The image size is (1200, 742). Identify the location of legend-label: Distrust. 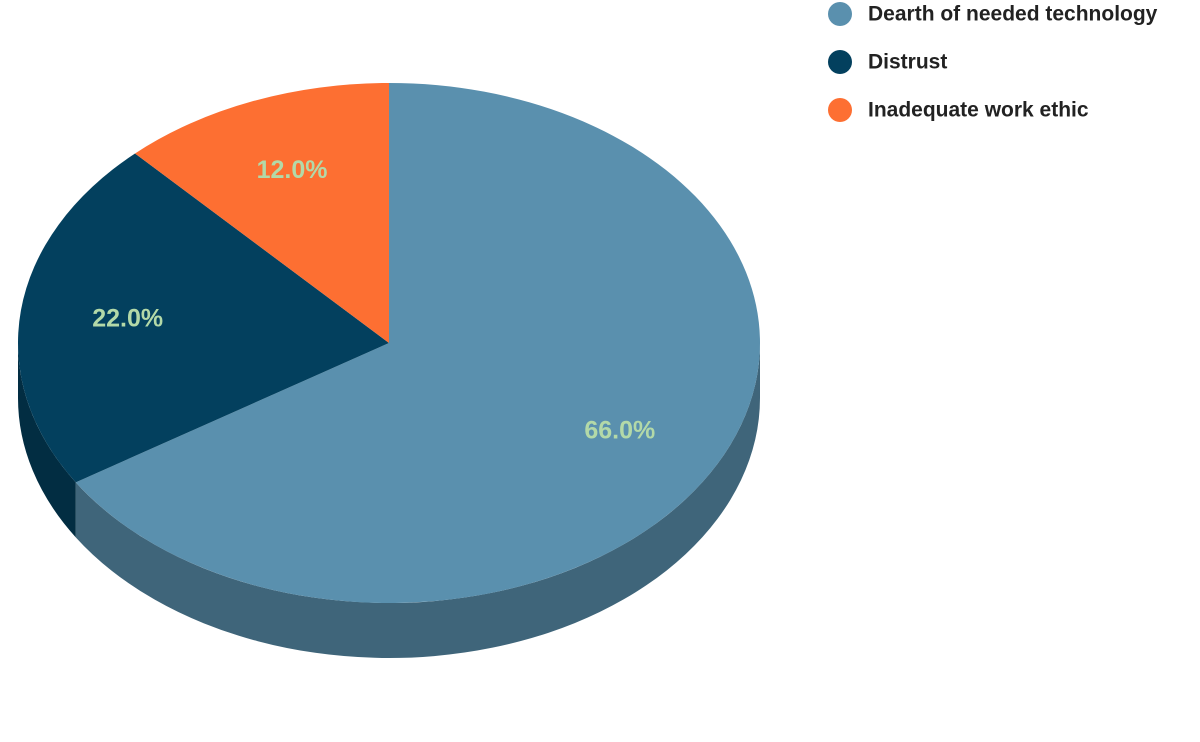
(907, 62).